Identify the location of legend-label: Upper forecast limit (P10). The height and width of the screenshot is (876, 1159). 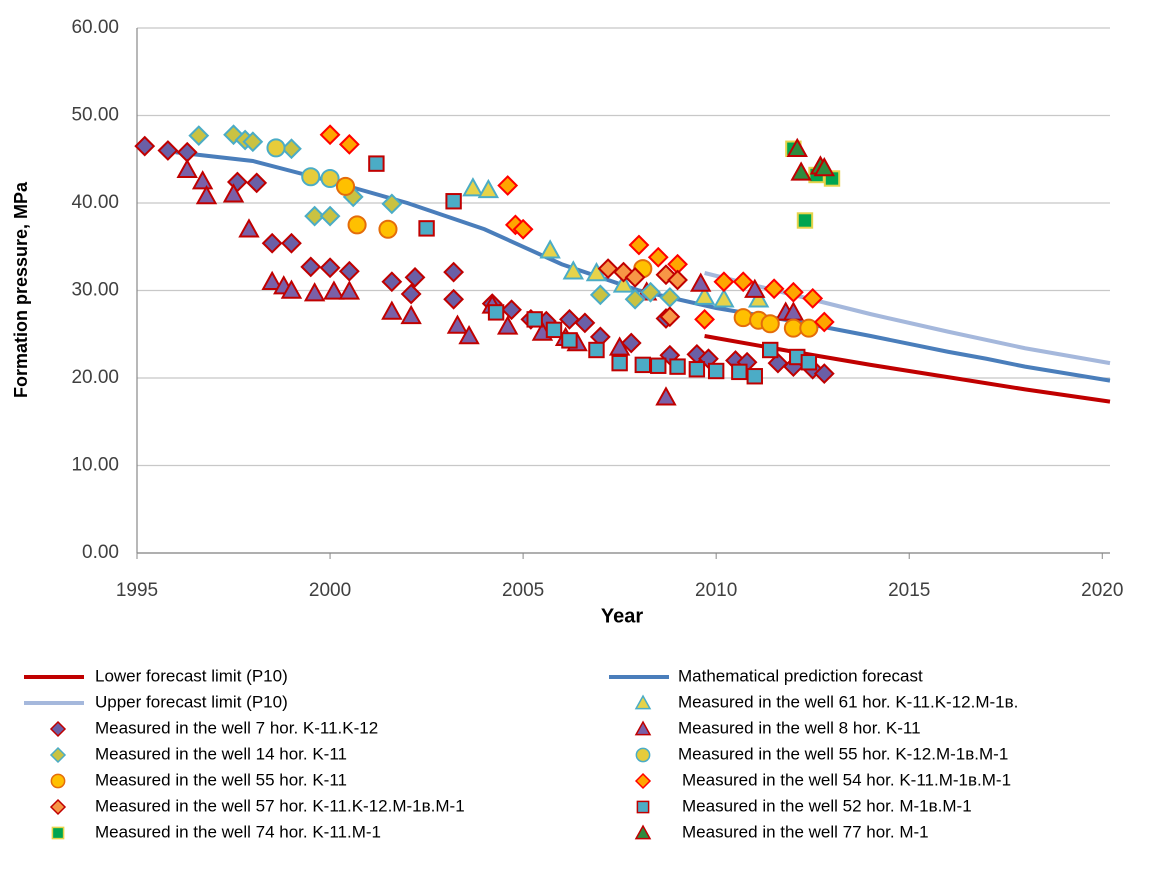
(191, 701).